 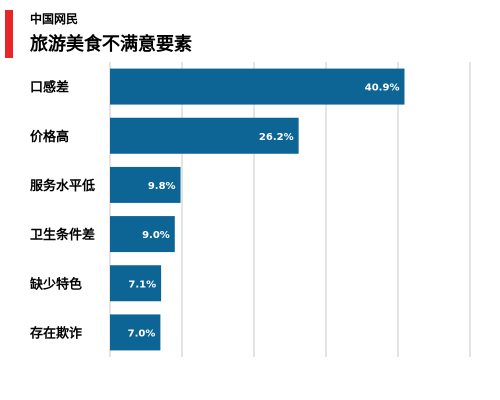 I want to click on value-label: 40.9%, so click(x=382, y=88).